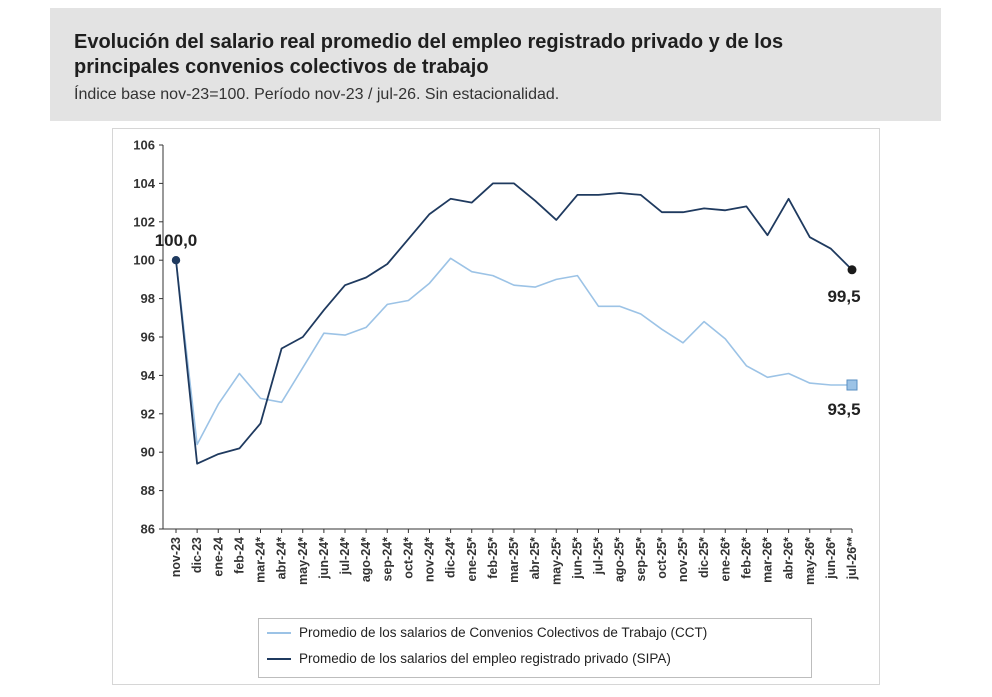 The image size is (992, 697). What do you see at coordinates (279, 633) in the screenshot?
I see `legend-swatch-cct` at bounding box center [279, 633].